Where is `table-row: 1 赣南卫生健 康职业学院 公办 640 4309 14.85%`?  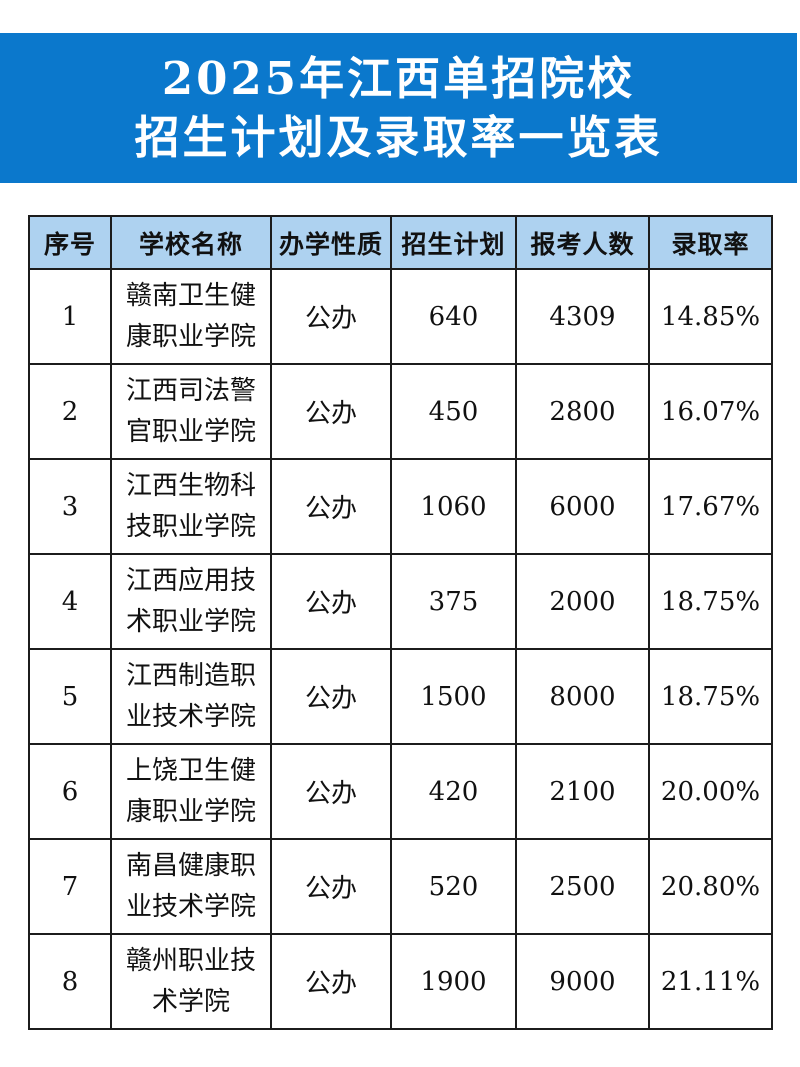
table-row: 1 赣南卫生健 康职业学院 公办 640 4309 14.85% is located at coordinates (400, 316).